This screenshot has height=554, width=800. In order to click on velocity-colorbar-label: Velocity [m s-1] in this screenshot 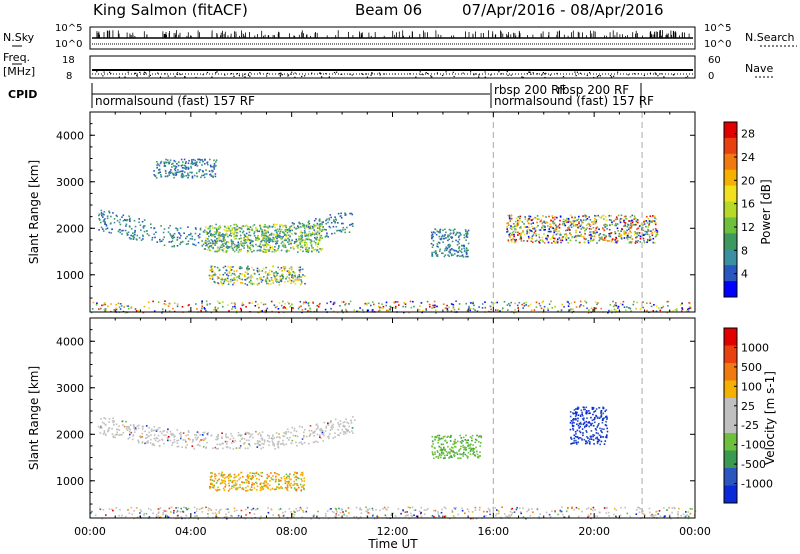, I will do `click(770, 418)`.